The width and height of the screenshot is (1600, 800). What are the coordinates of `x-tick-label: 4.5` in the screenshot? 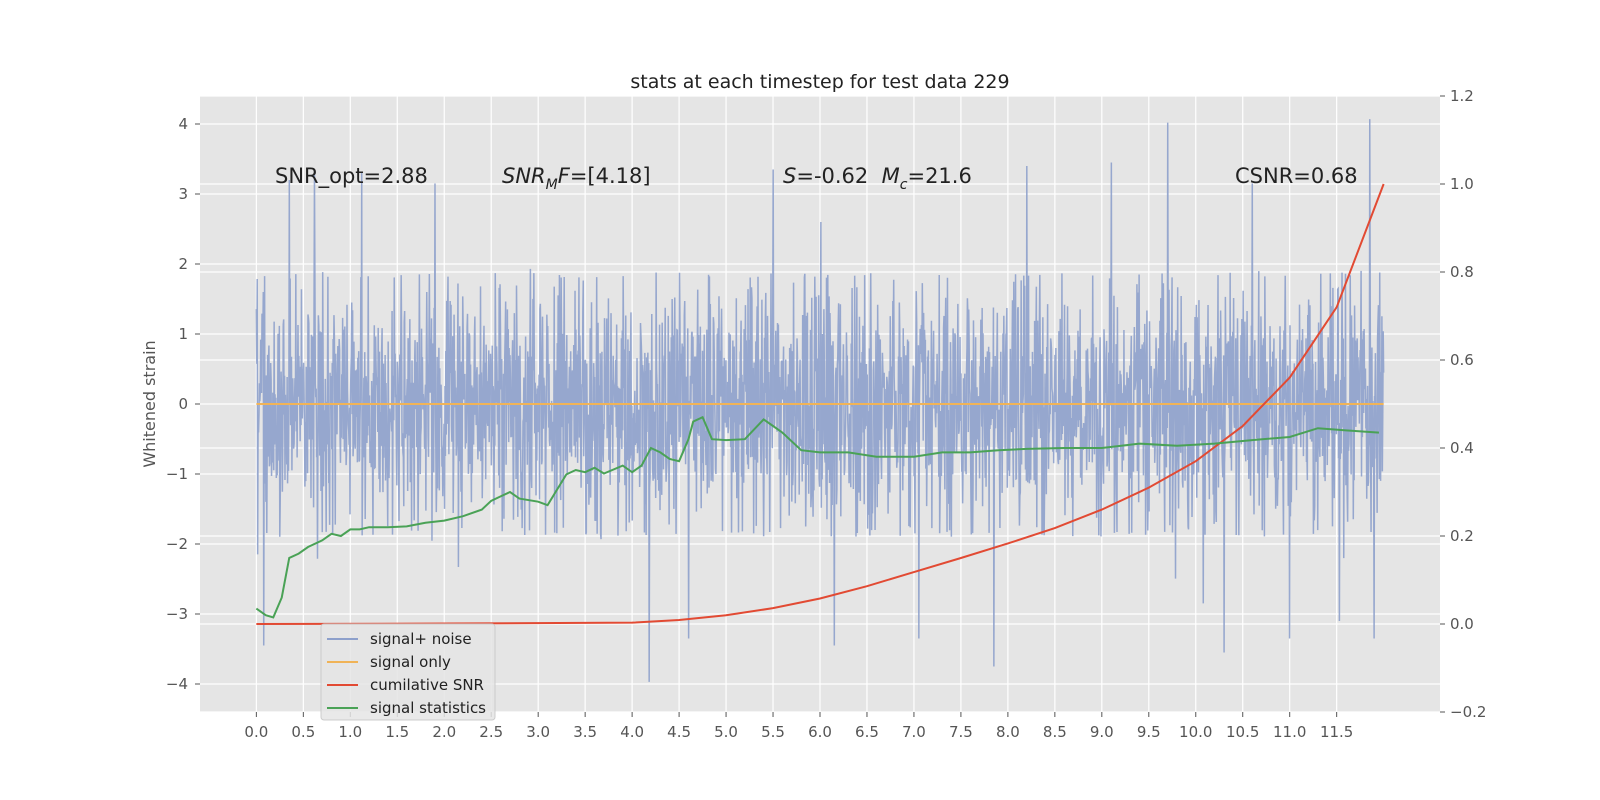 It's located at (679, 732).